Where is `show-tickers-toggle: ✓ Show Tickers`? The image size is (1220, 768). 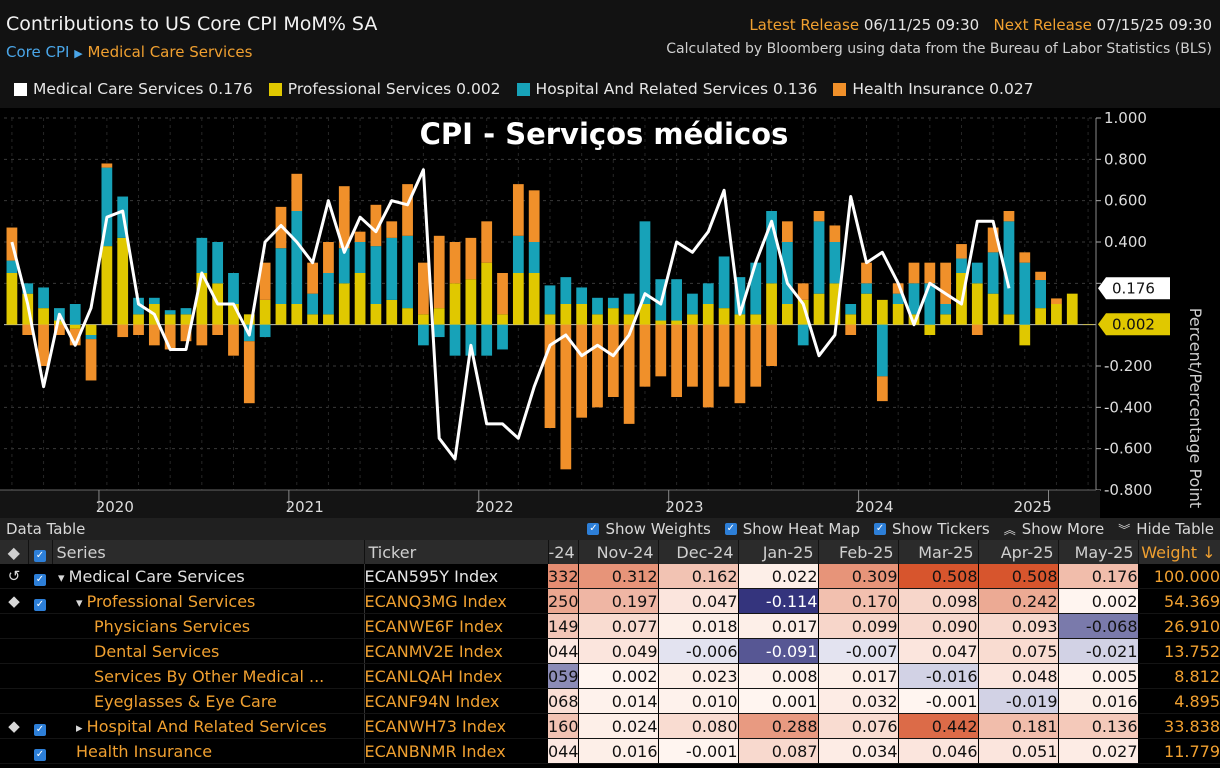 show-tickers-toggle: ✓ Show Tickers is located at coordinates (932, 529).